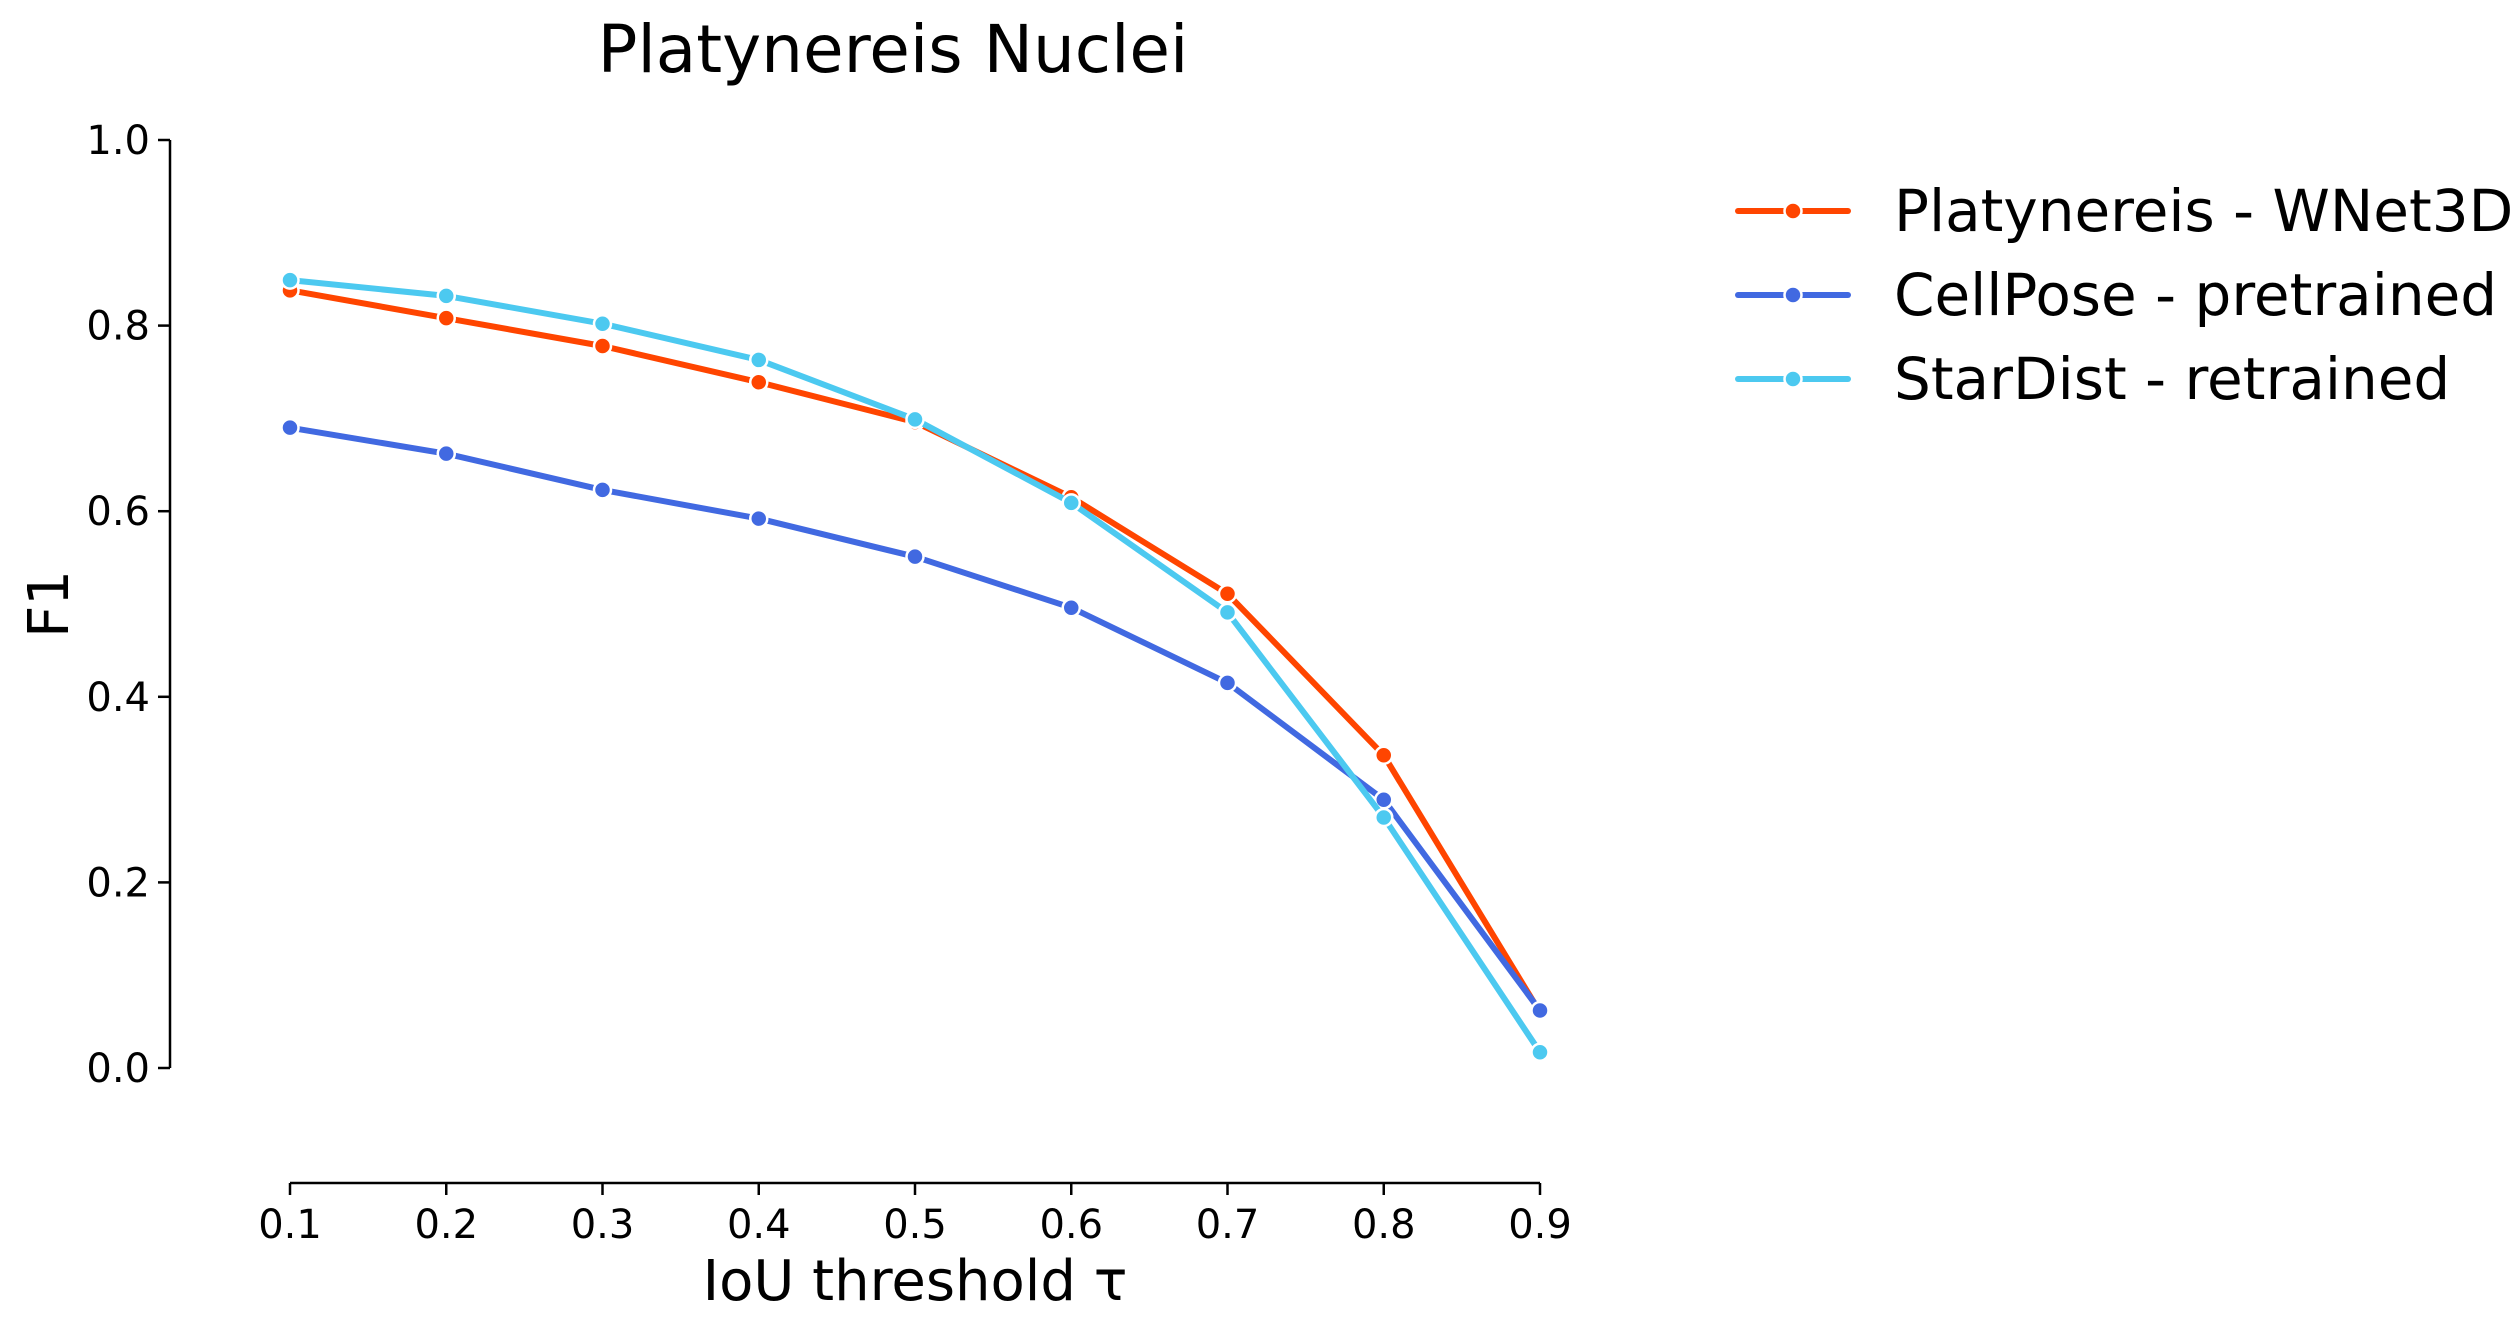 The image size is (2518, 1321). I want to click on legend-item: StarDist - retrained, so click(2092, 379).